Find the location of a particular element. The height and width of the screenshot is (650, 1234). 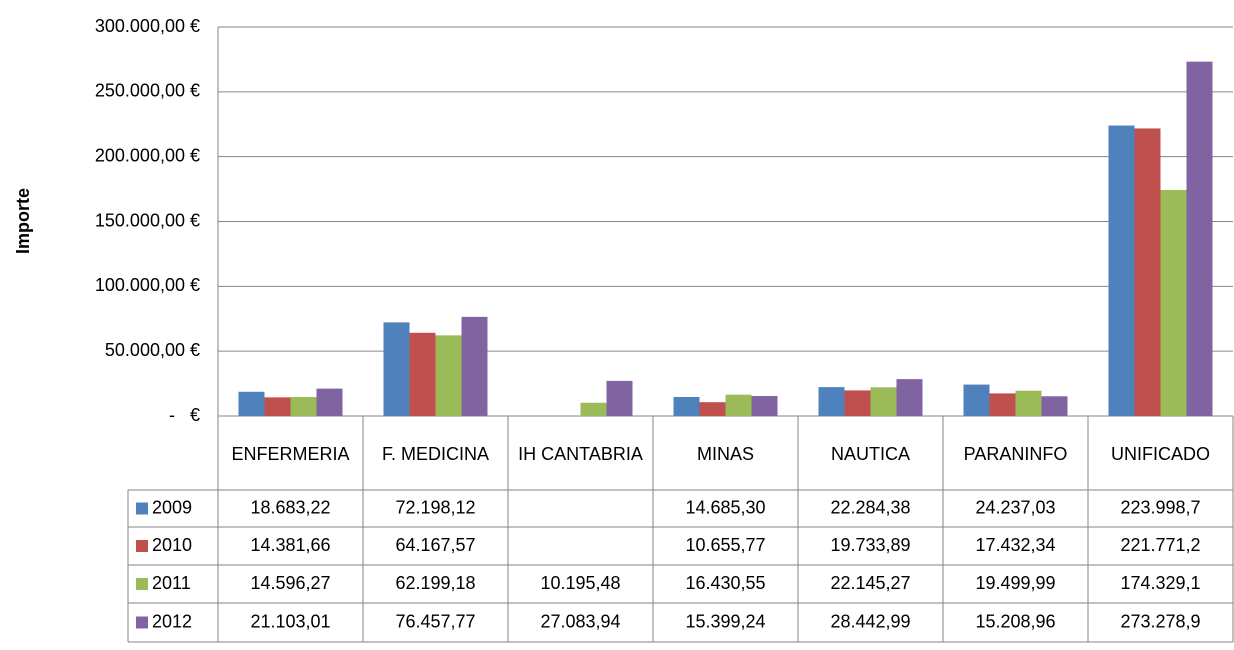

table-value: 14.596,27 is located at coordinates (290, 583).